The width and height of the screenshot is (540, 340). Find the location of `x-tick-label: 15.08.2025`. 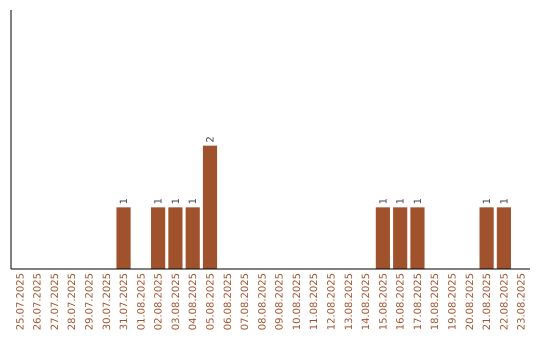

x-tick-label: 15.08.2025 is located at coordinates (384, 301).